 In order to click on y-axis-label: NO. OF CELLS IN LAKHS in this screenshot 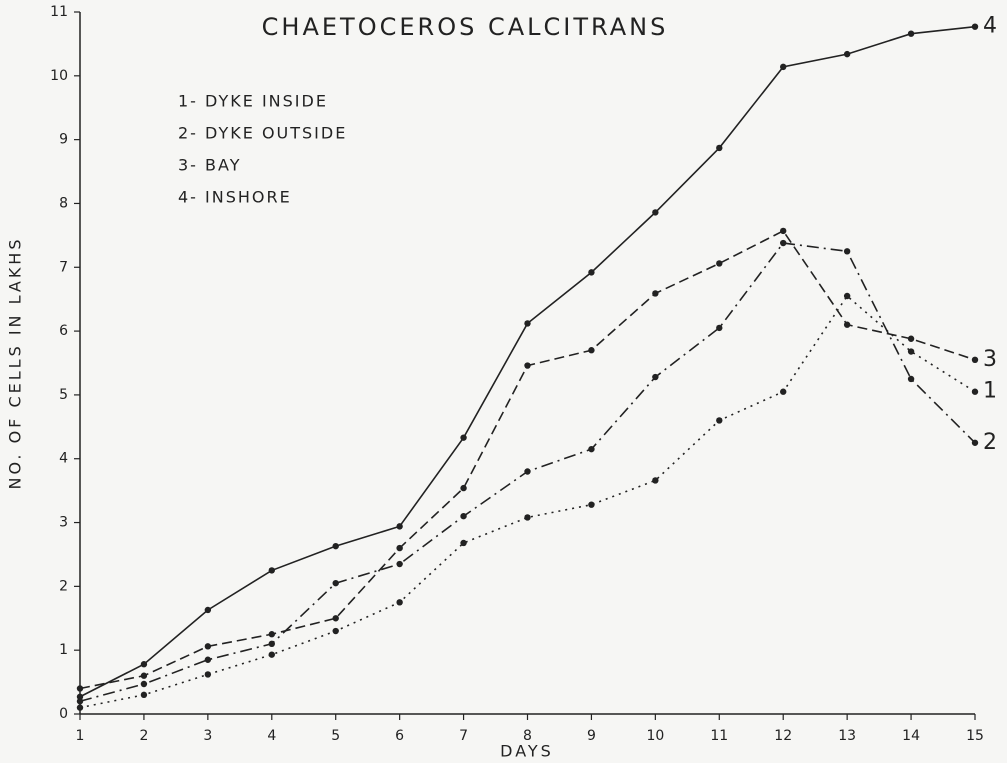, I will do `click(15, 363)`.